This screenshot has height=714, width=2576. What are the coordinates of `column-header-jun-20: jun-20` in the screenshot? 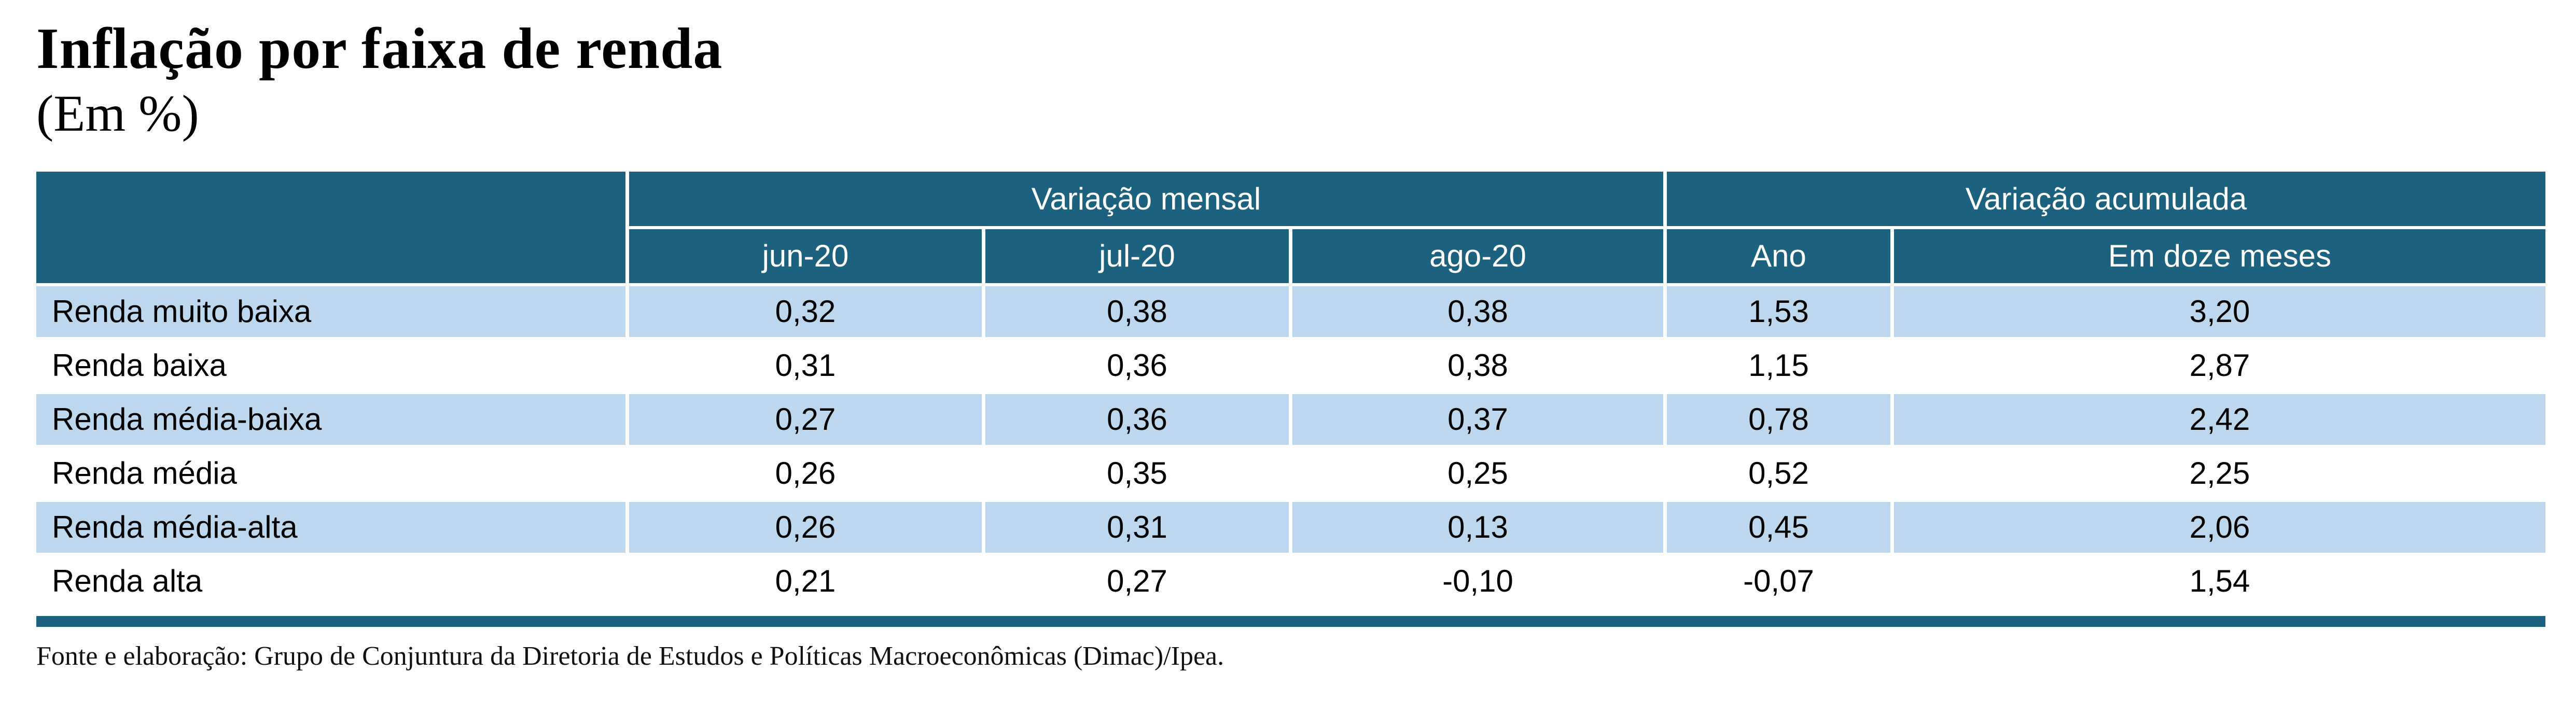 It's located at (807, 257).